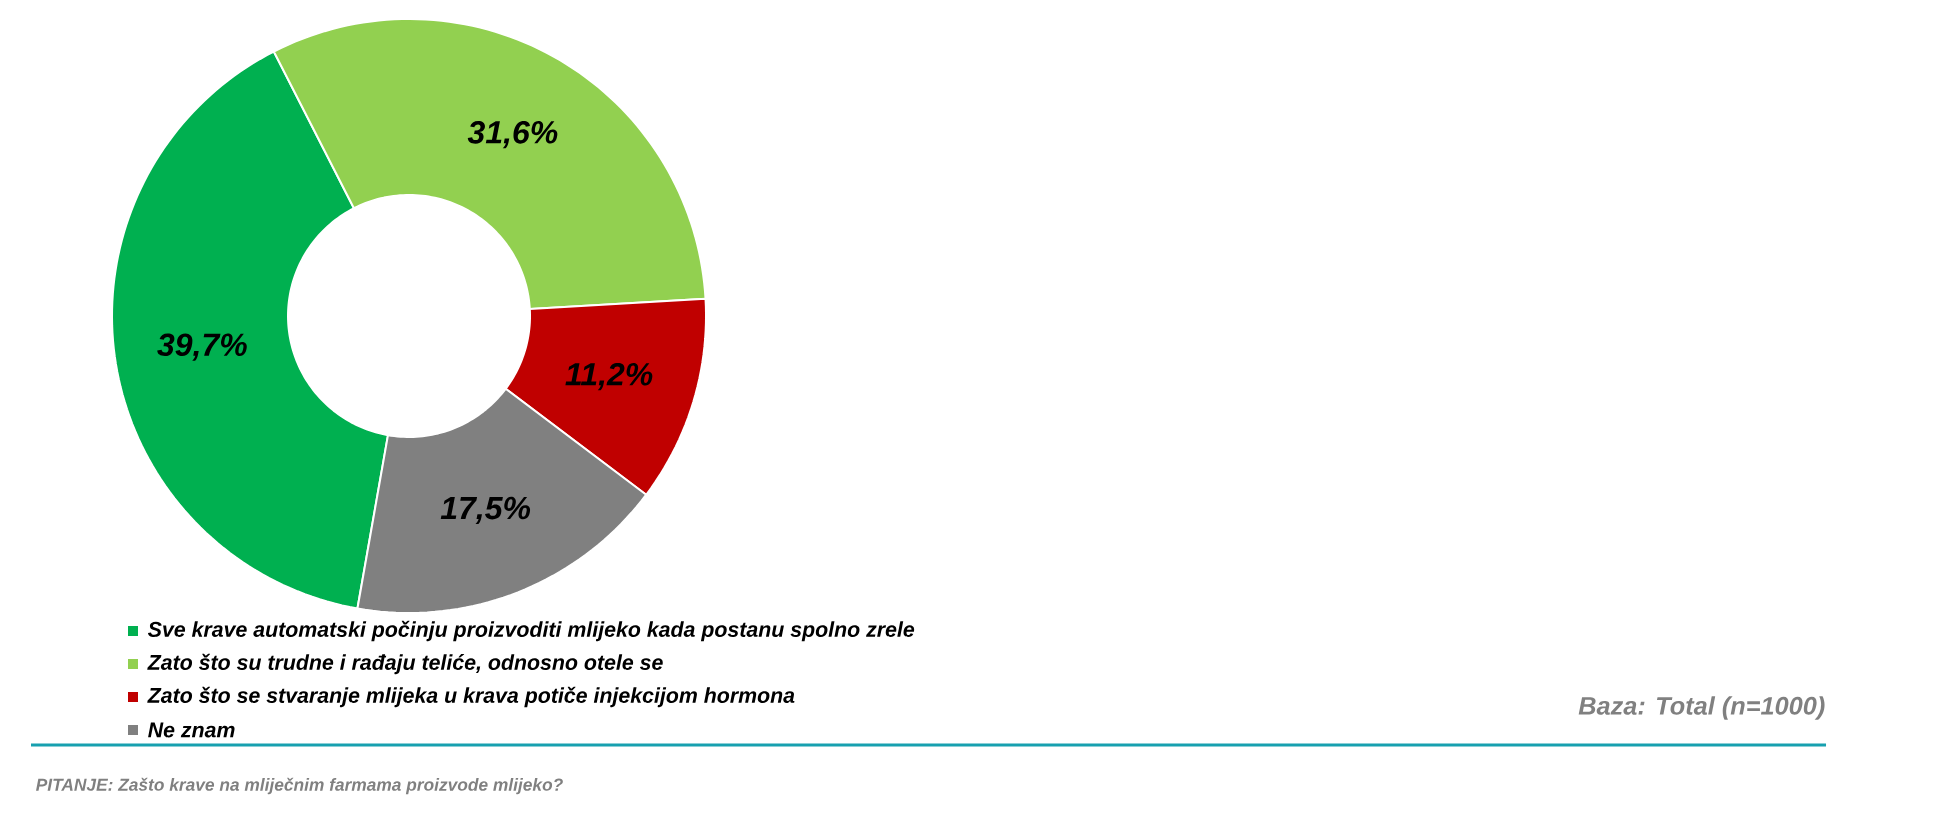 The height and width of the screenshot is (821, 1941). What do you see at coordinates (609, 376) in the screenshot?
I see `data-label: 11,2%` at bounding box center [609, 376].